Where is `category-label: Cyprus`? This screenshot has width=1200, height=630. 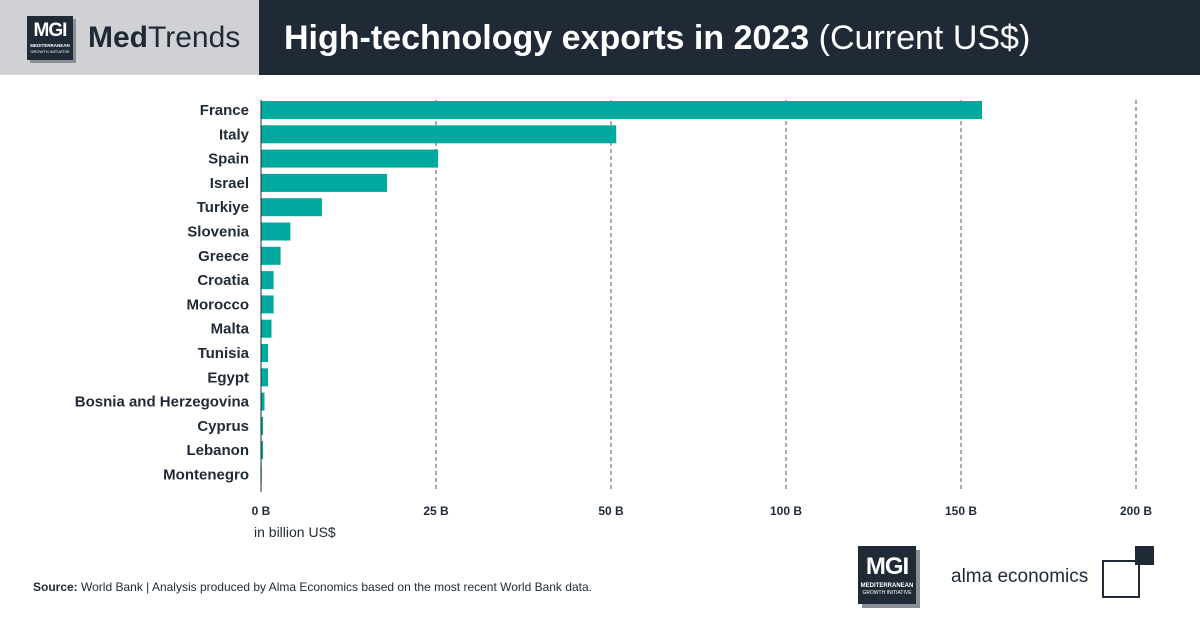 category-label: Cyprus is located at coordinates (223, 426).